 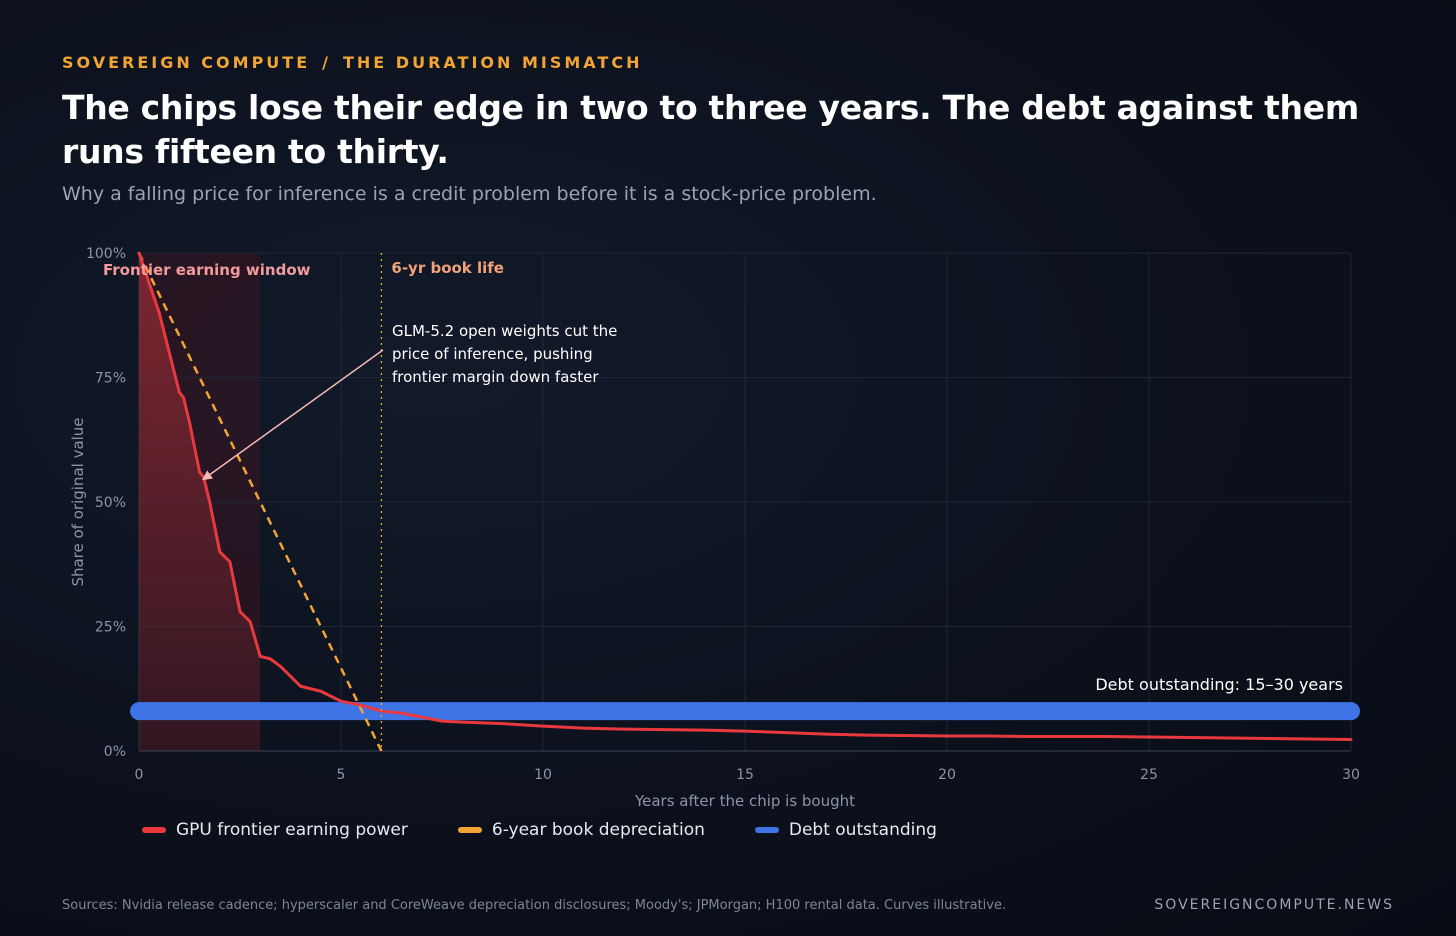 What do you see at coordinates (106, 254) in the screenshot?
I see `y-tick-label: 100%` at bounding box center [106, 254].